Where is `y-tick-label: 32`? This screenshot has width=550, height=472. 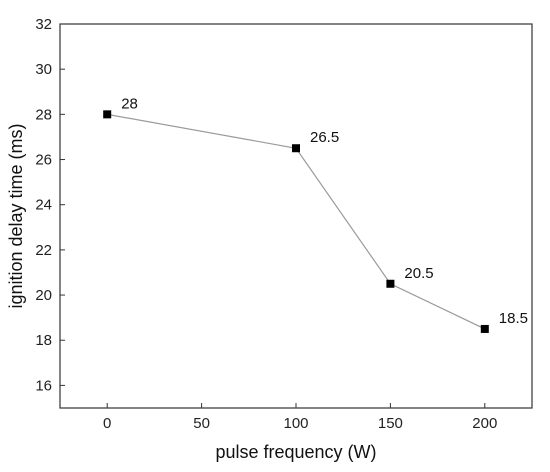 y-tick-label: 32 is located at coordinates (43, 24).